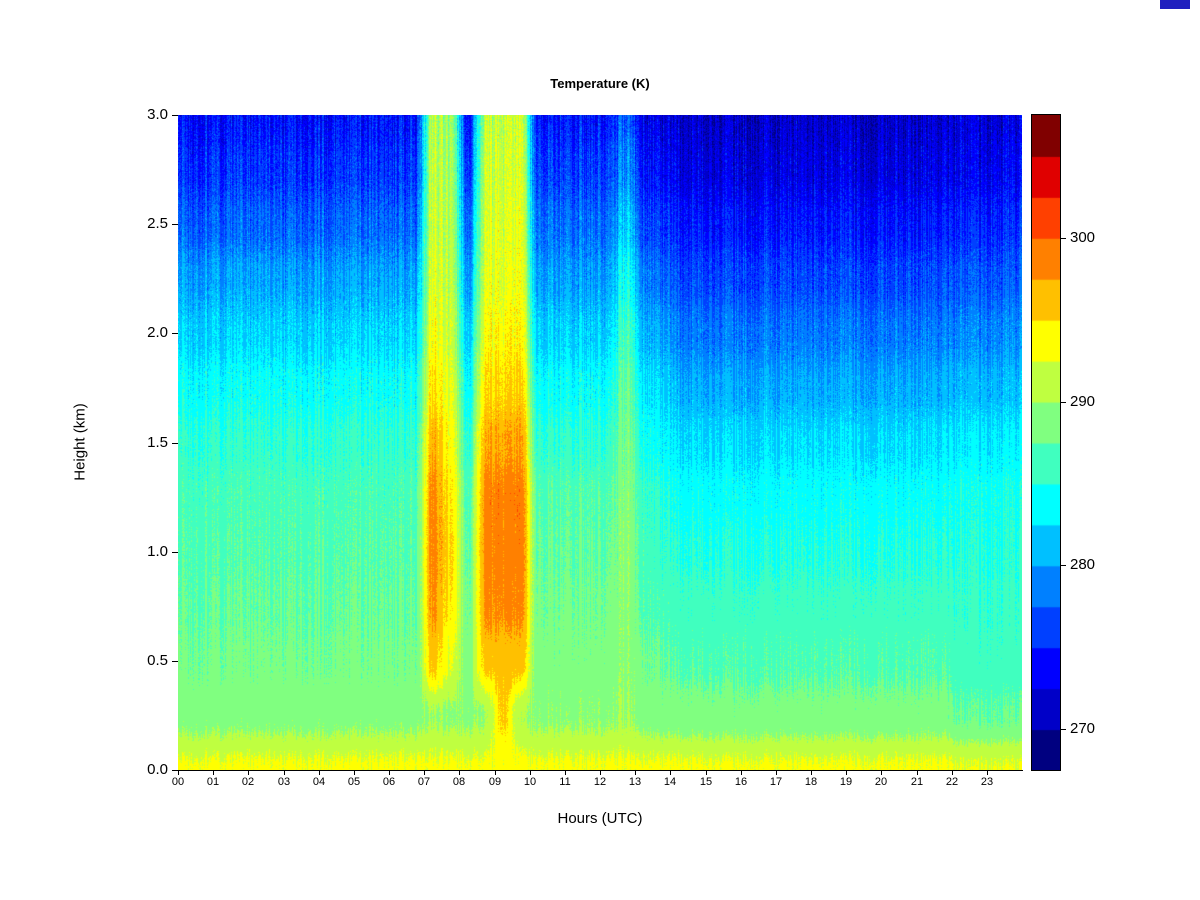  Describe the element at coordinates (157, 332) in the screenshot. I see `y-tick-label: 2.0` at that location.